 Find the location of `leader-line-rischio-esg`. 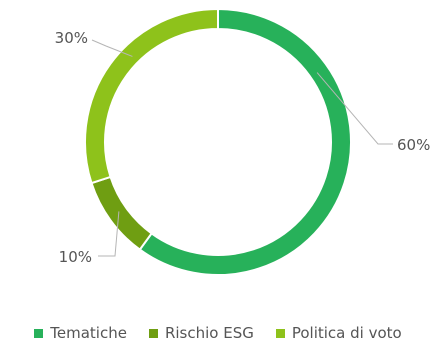

leader-line-rischio-esg is located at coordinates (109, 234).